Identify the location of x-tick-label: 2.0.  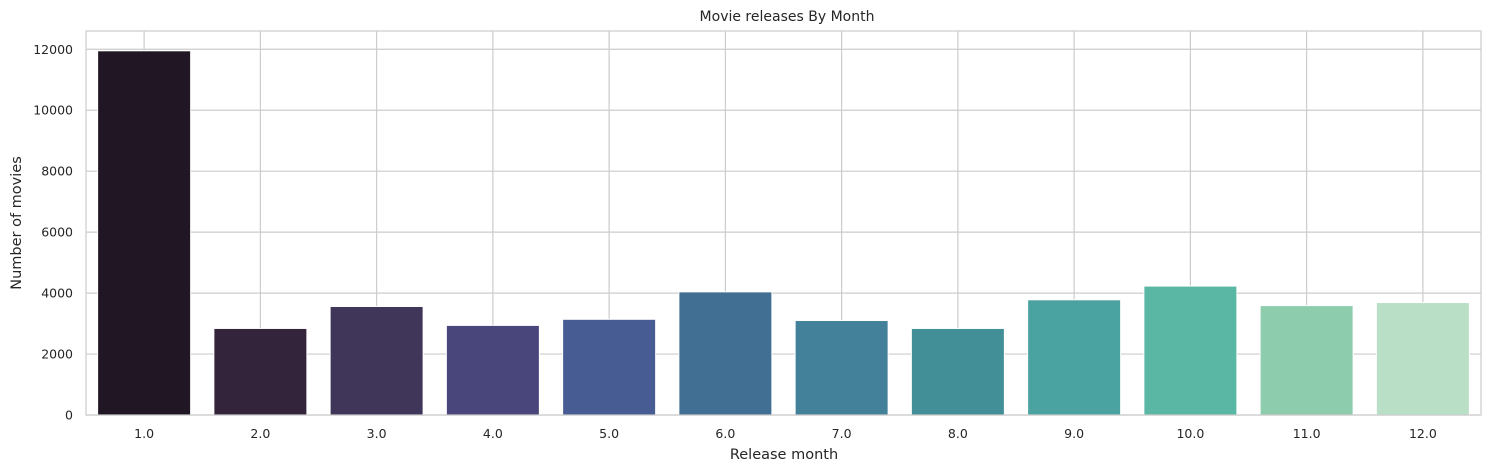
(260, 433).